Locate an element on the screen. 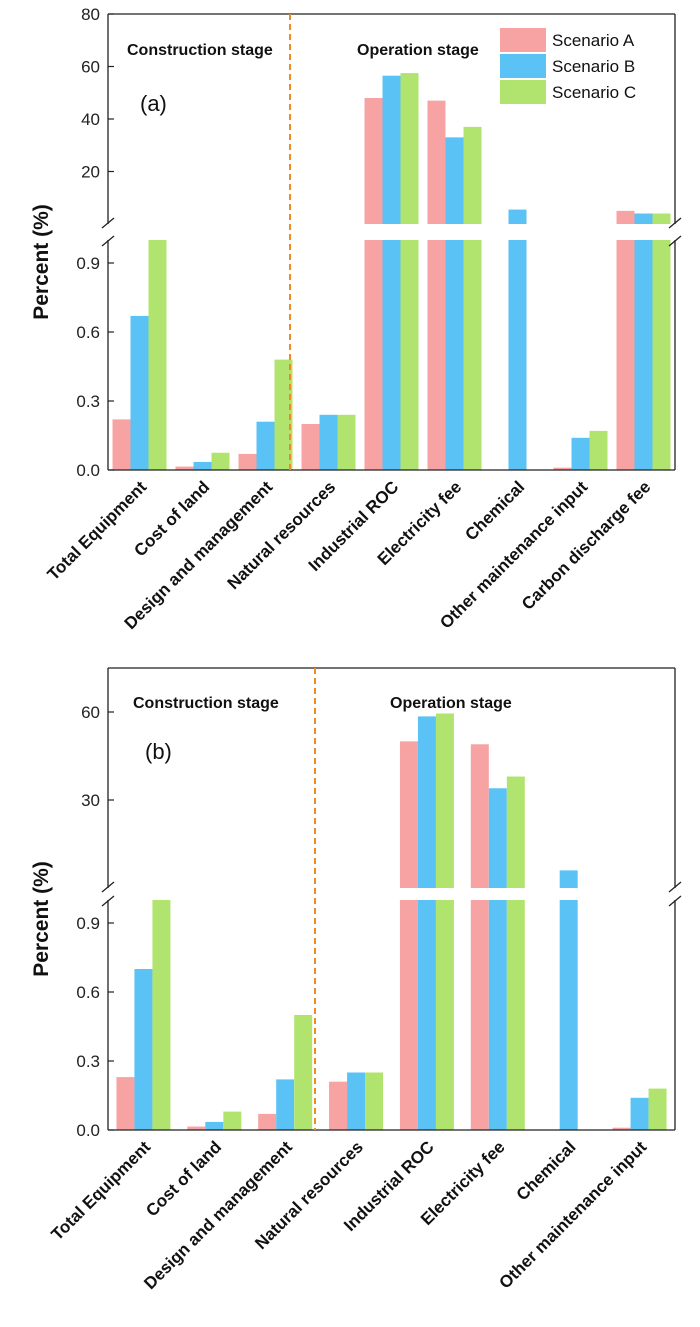 The image size is (700, 1327). legend-label: Scenario C is located at coordinates (594, 92).